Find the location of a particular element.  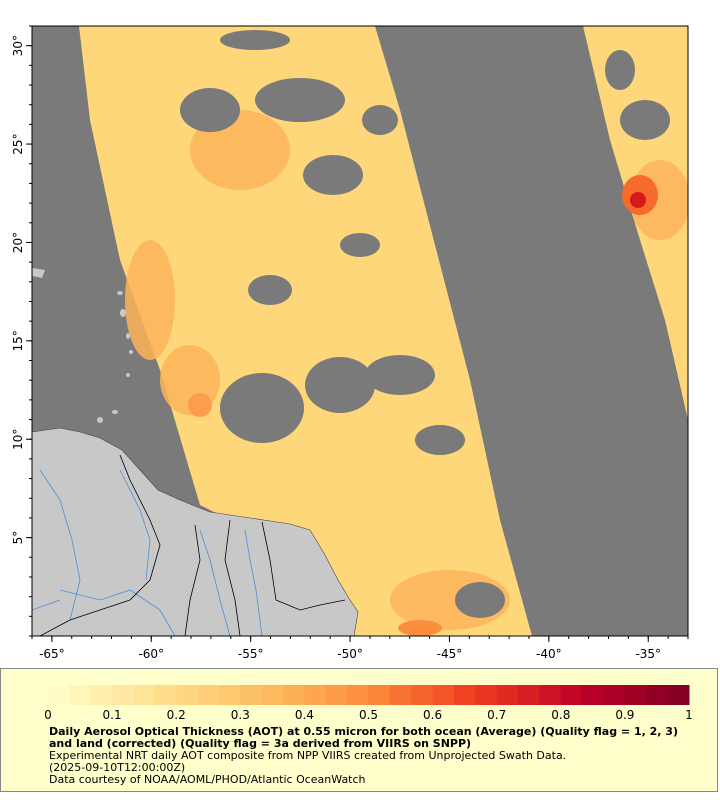

colorbar-cells is located at coordinates (369, 695).